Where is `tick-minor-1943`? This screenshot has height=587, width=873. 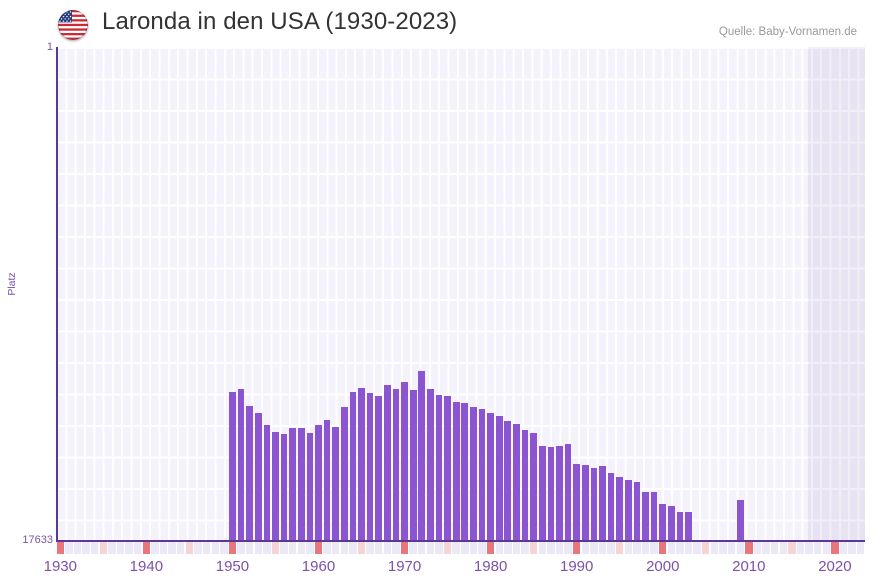
tick-minor-1943 is located at coordinates (172, 548).